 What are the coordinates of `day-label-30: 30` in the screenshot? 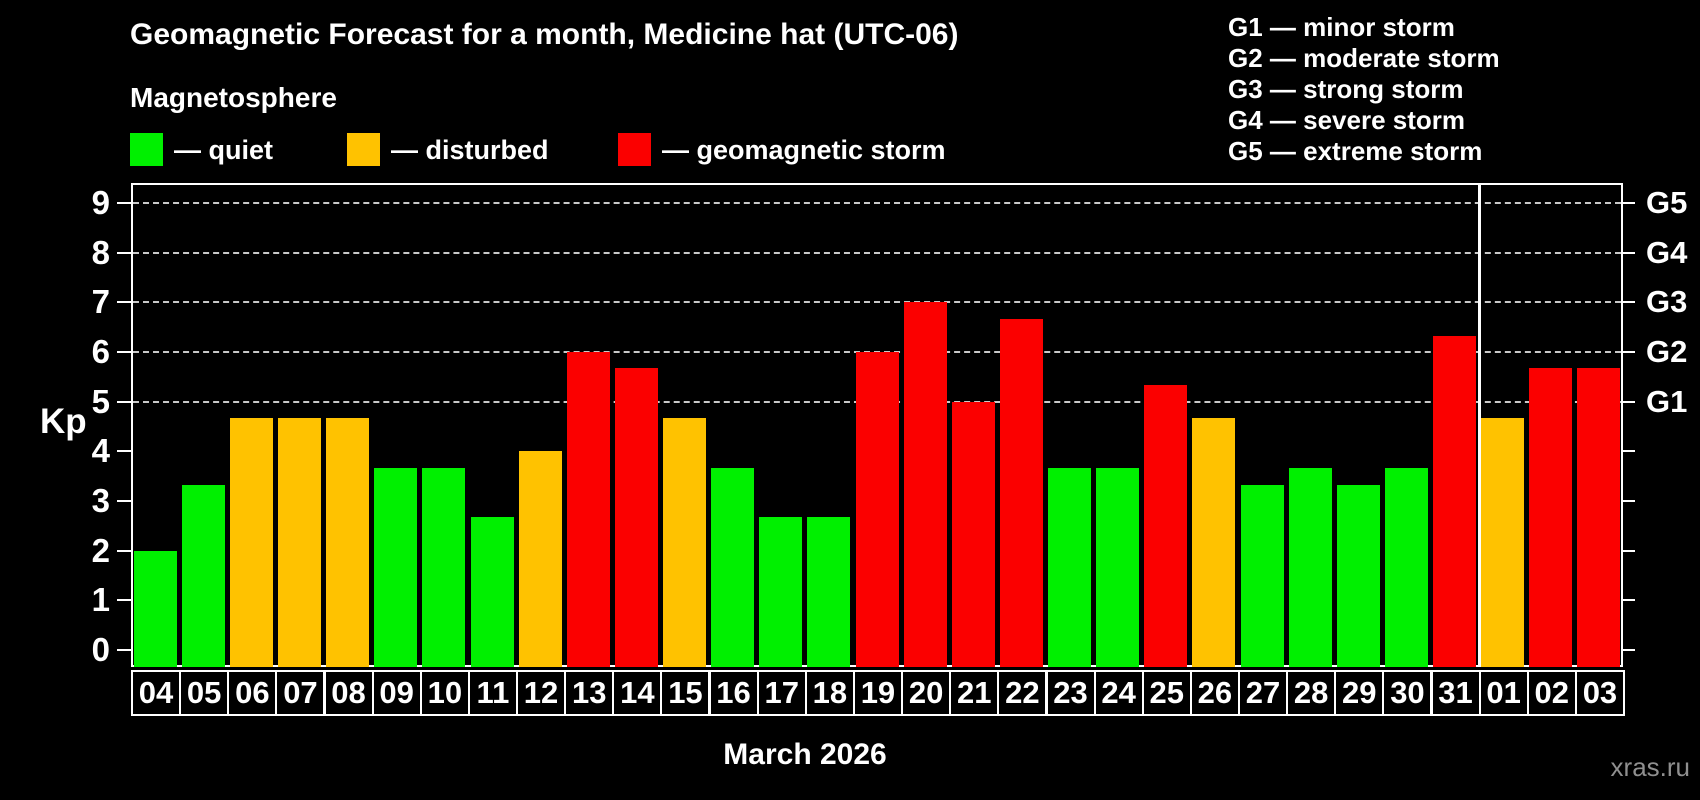 It's located at (1407, 693).